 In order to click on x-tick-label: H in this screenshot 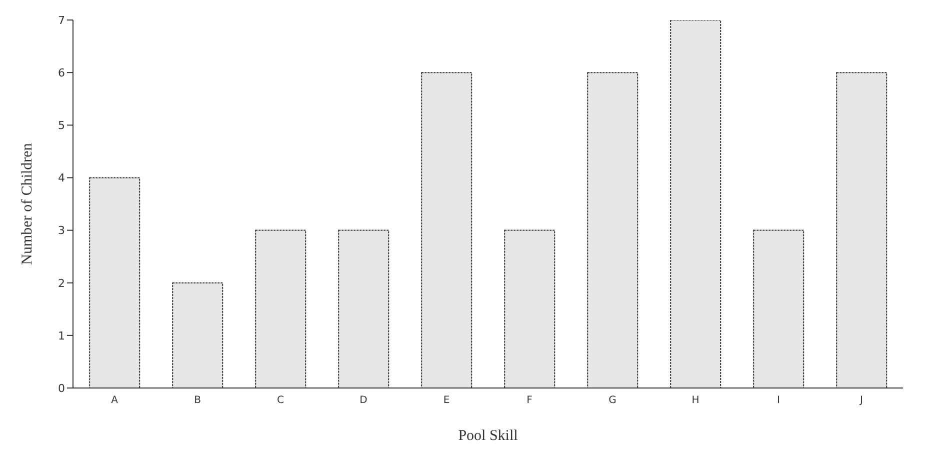, I will do `click(696, 400)`.